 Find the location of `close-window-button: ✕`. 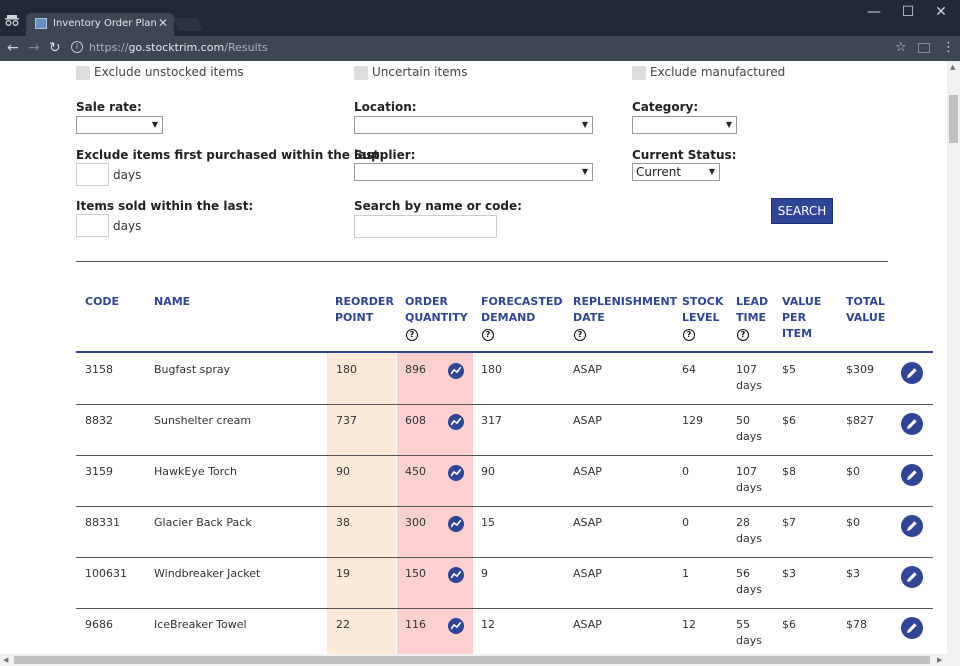

close-window-button: ✕ is located at coordinates (941, 12).